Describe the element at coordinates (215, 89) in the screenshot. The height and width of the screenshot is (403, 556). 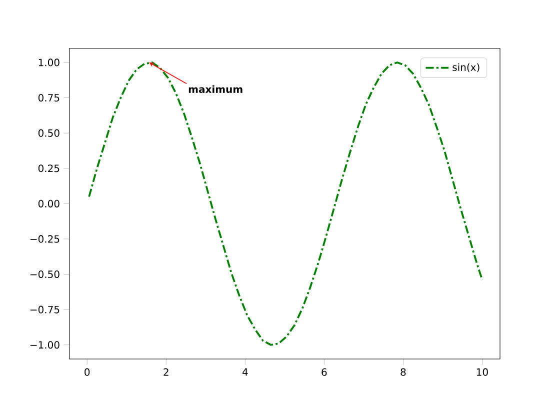
I see `annotation: maximum` at that location.